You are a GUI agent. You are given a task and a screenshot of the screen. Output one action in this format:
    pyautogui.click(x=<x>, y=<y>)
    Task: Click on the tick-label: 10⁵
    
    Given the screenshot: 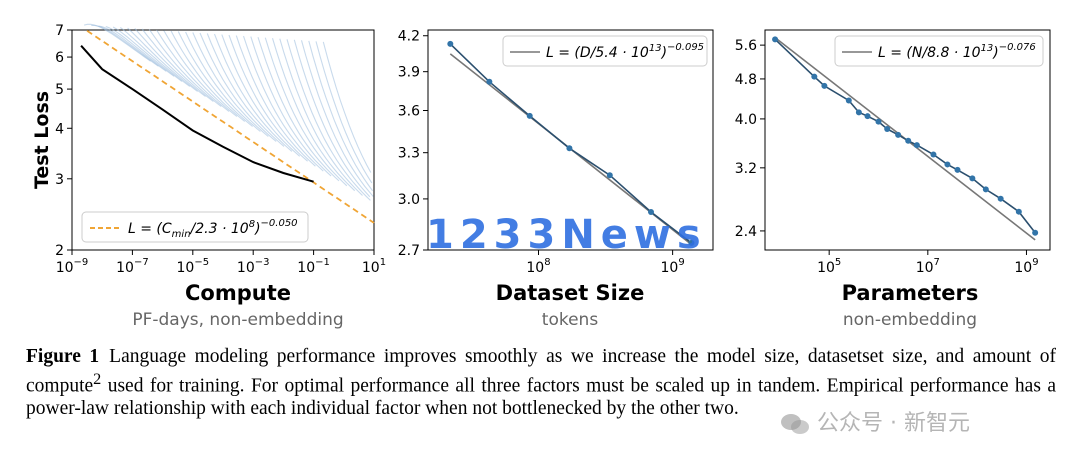 What is the action you would take?
    pyautogui.click(x=829, y=266)
    